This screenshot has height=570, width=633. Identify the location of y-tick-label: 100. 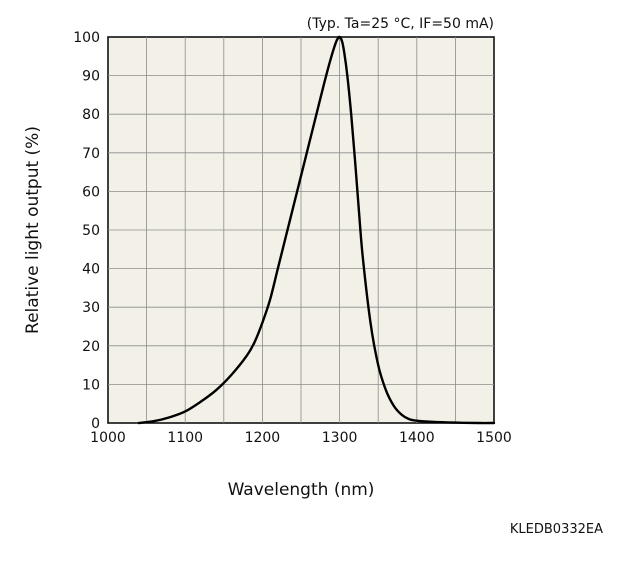
(86, 38).